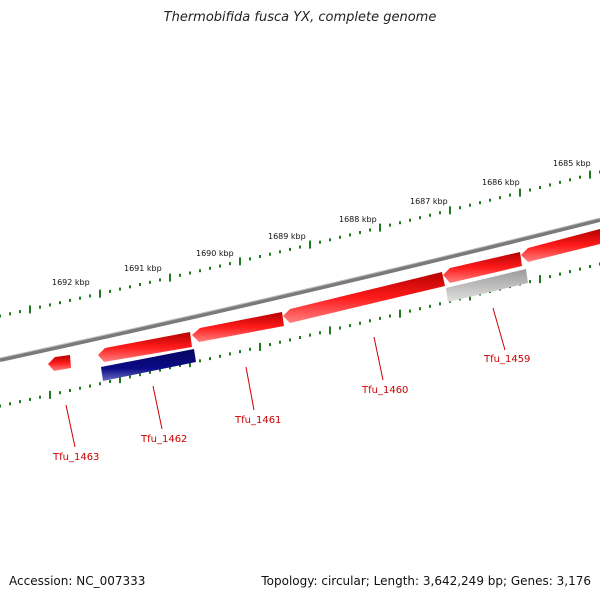 The image size is (600, 600). I want to click on gene-tfu1459, so click(487, 285).